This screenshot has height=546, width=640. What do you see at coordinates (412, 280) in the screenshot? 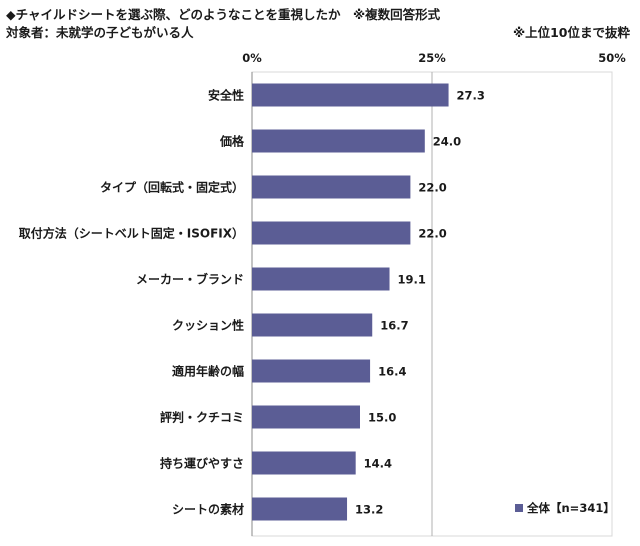
I see `data-label: 19.1` at bounding box center [412, 280].